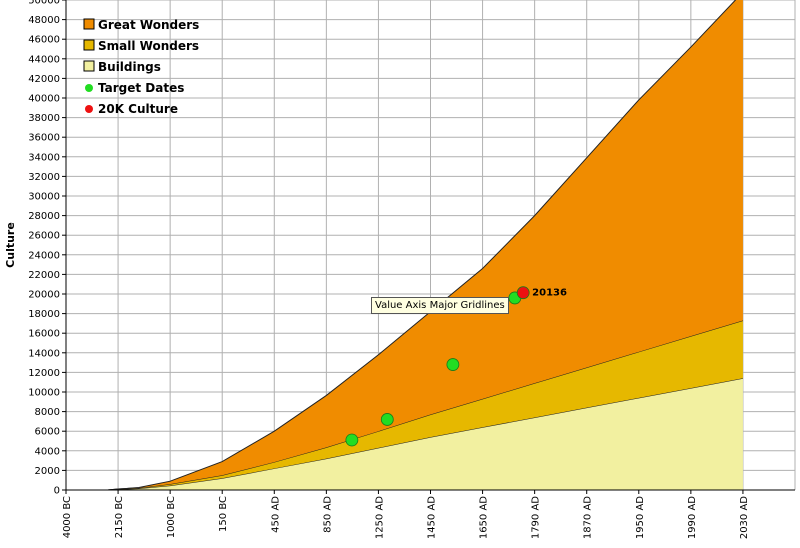 This screenshot has height=548, width=800. Describe the element at coordinates (148, 25) in the screenshot. I see `legend-label: Great Wonders` at that location.